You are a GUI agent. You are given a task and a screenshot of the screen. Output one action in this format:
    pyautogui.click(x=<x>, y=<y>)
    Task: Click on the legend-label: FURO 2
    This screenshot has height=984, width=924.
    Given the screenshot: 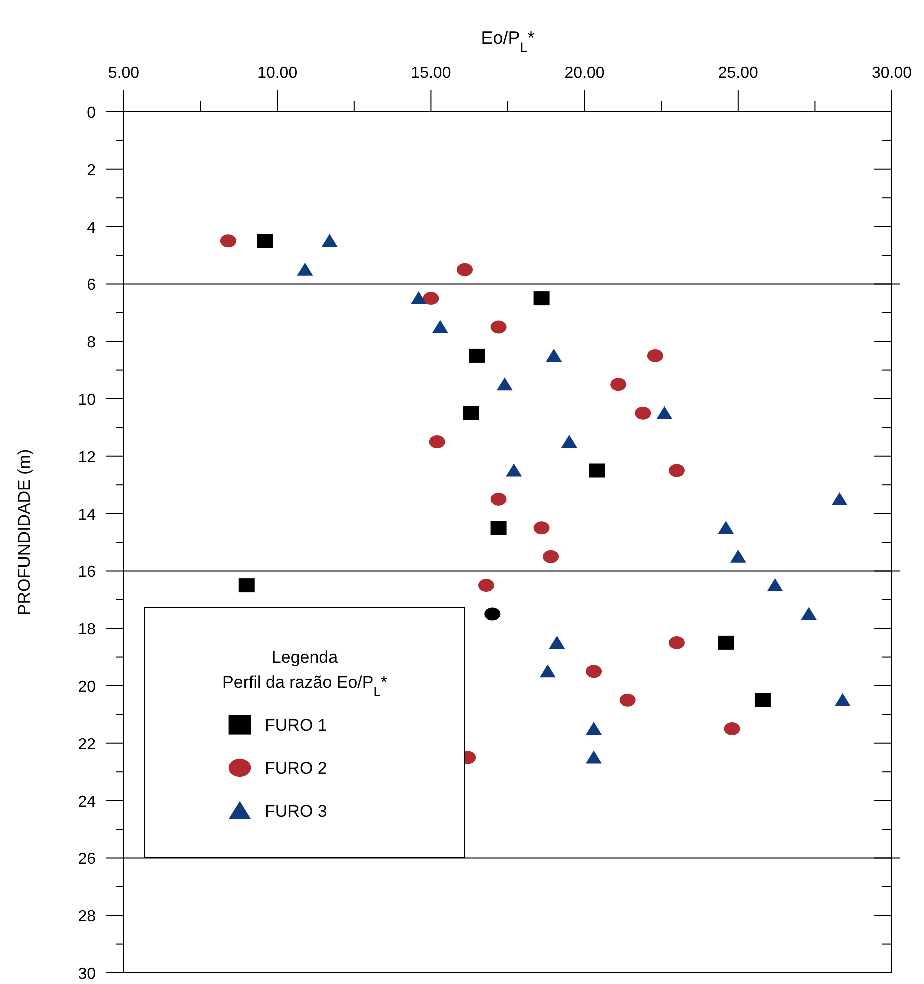 What is the action you would take?
    pyautogui.click(x=296, y=768)
    